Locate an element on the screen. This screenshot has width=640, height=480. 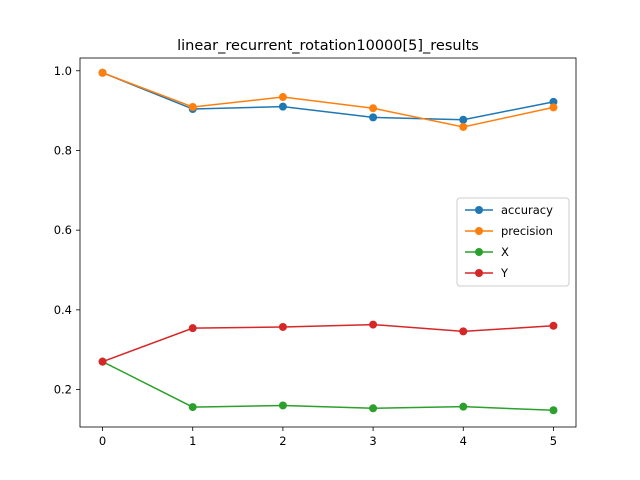
legend-label-precision: precision is located at coordinates (527, 231).